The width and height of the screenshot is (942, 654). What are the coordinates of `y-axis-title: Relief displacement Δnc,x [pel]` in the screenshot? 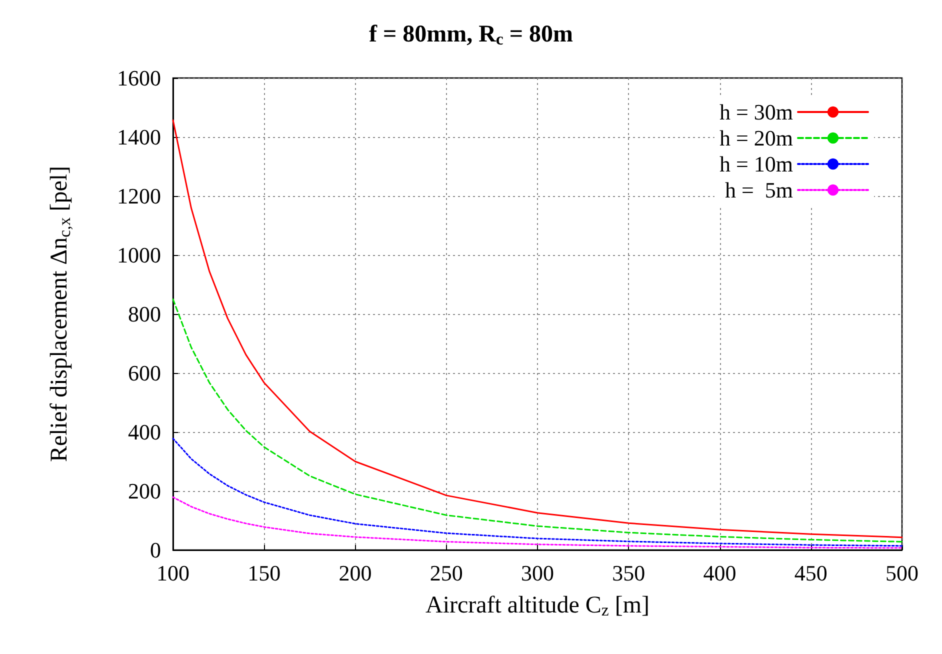 It's located at (60, 314).